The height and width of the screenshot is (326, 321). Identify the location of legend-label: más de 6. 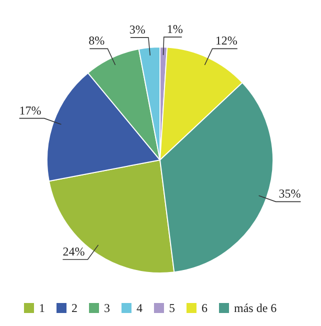
(255, 308).